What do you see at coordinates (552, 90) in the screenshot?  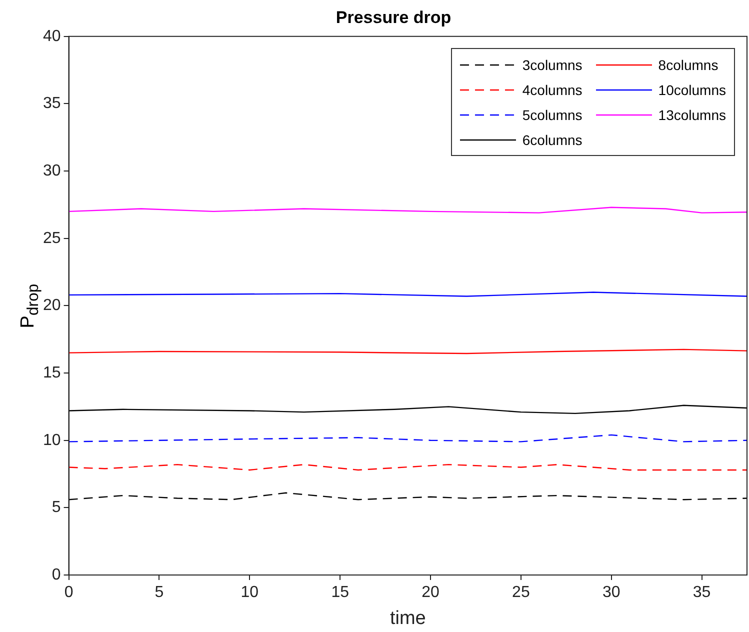 I see `legend-label: 4columns` at bounding box center [552, 90].